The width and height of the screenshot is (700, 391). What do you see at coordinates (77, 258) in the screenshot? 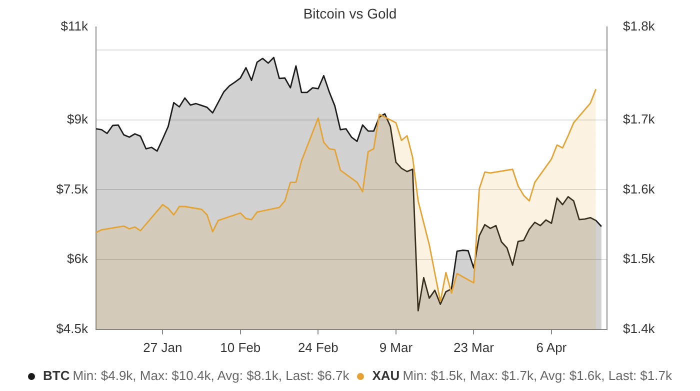
I see `y-tick-label: $6k` at bounding box center [77, 258].